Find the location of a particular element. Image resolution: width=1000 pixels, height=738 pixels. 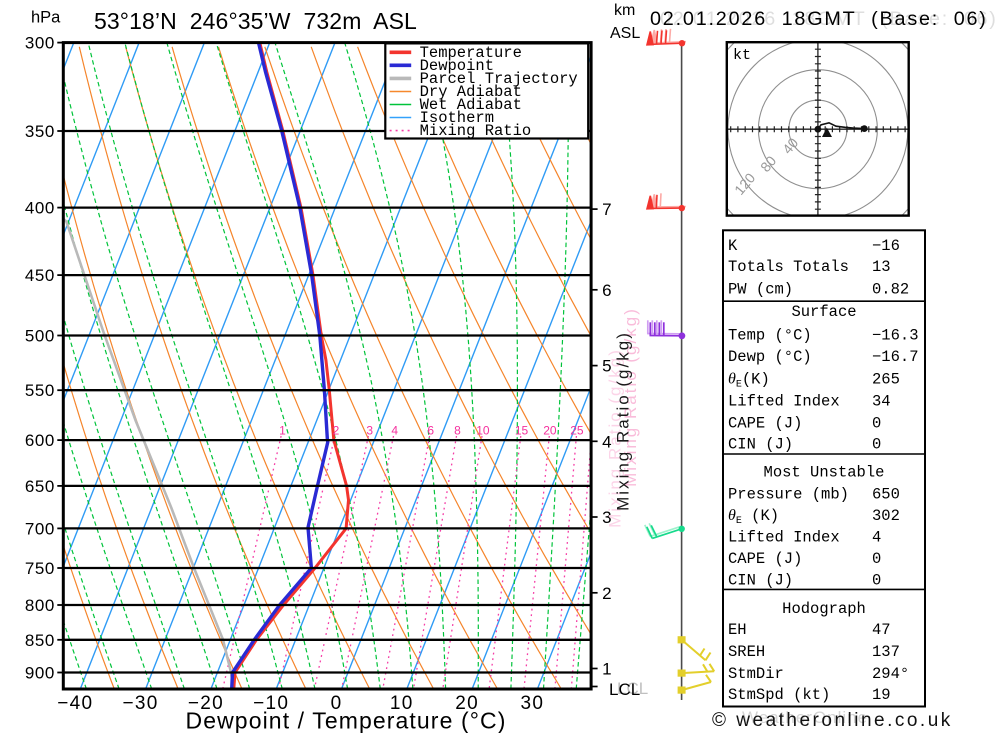

svg-text: 0.82 is located at coordinates (890, 290).